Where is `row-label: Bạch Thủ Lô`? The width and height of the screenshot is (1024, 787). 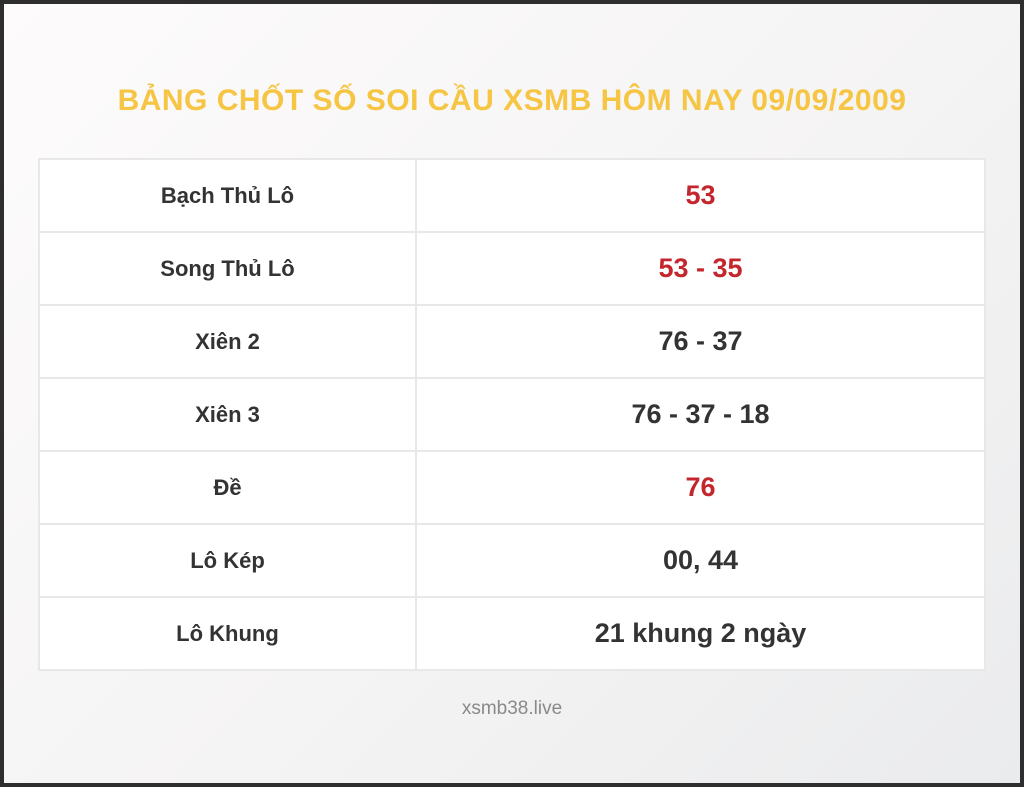 row-label: Bạch Thủ Lô is located at coordinates (227, 195).